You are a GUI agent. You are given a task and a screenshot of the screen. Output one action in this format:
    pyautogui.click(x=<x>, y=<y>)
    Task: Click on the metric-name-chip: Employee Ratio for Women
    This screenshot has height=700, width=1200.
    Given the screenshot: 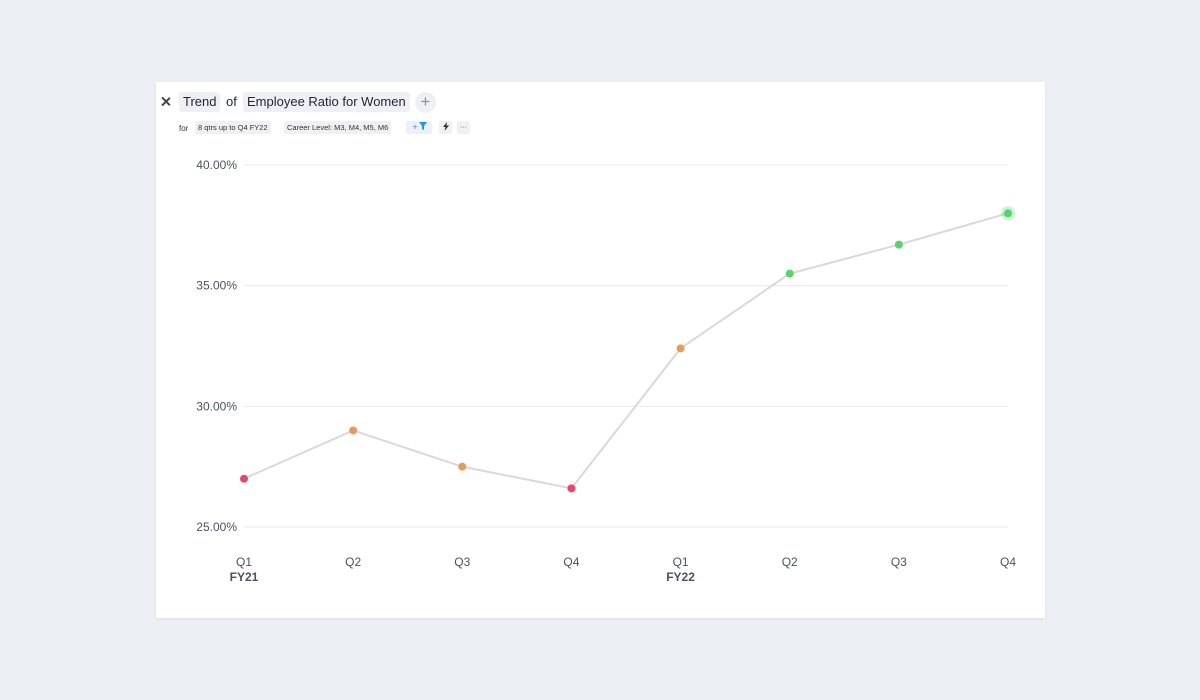 What is the action you would take?
    pyautogui.click(x=326, y=102)
    